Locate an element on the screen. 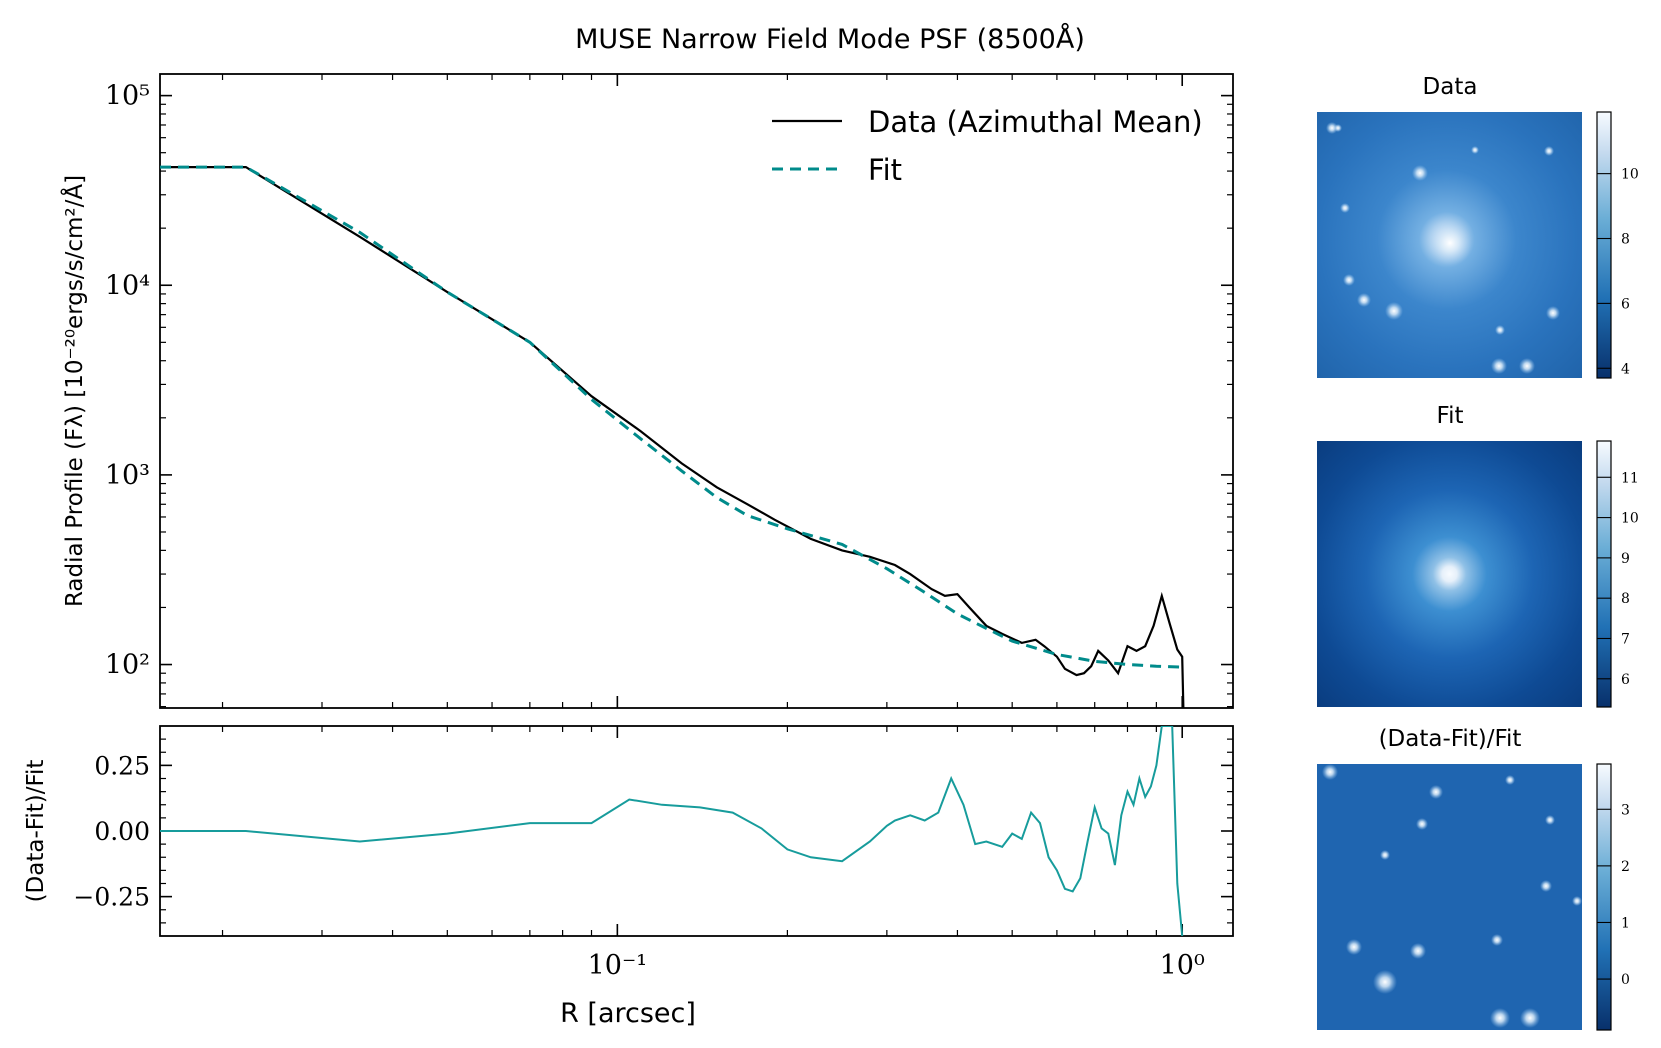 This screenshot has width=1661, height=1048. figure-title: MUSE Narrow Field Mode PSF (8500Å) is located at coordinates (830, 39).